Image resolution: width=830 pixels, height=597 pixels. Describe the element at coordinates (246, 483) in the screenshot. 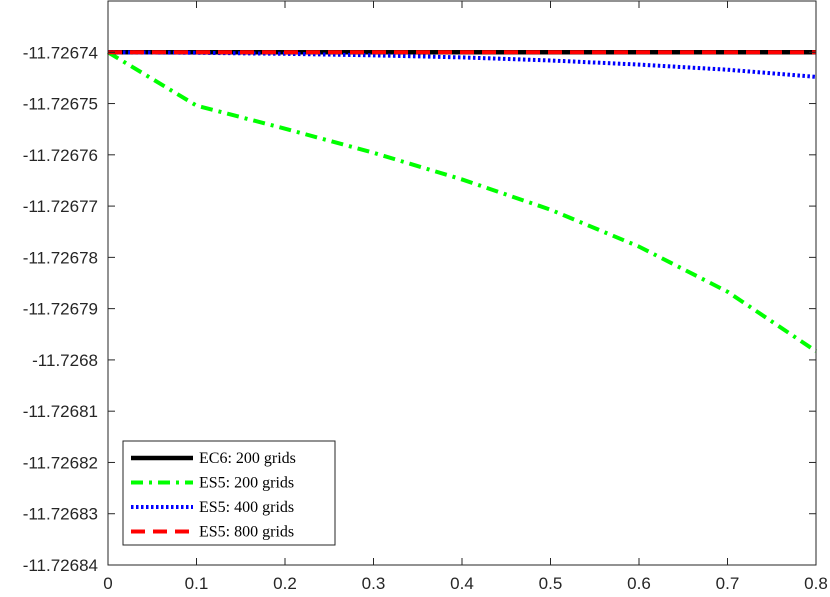

I see `legend-label-2: ES5: 200 grids` at that location.